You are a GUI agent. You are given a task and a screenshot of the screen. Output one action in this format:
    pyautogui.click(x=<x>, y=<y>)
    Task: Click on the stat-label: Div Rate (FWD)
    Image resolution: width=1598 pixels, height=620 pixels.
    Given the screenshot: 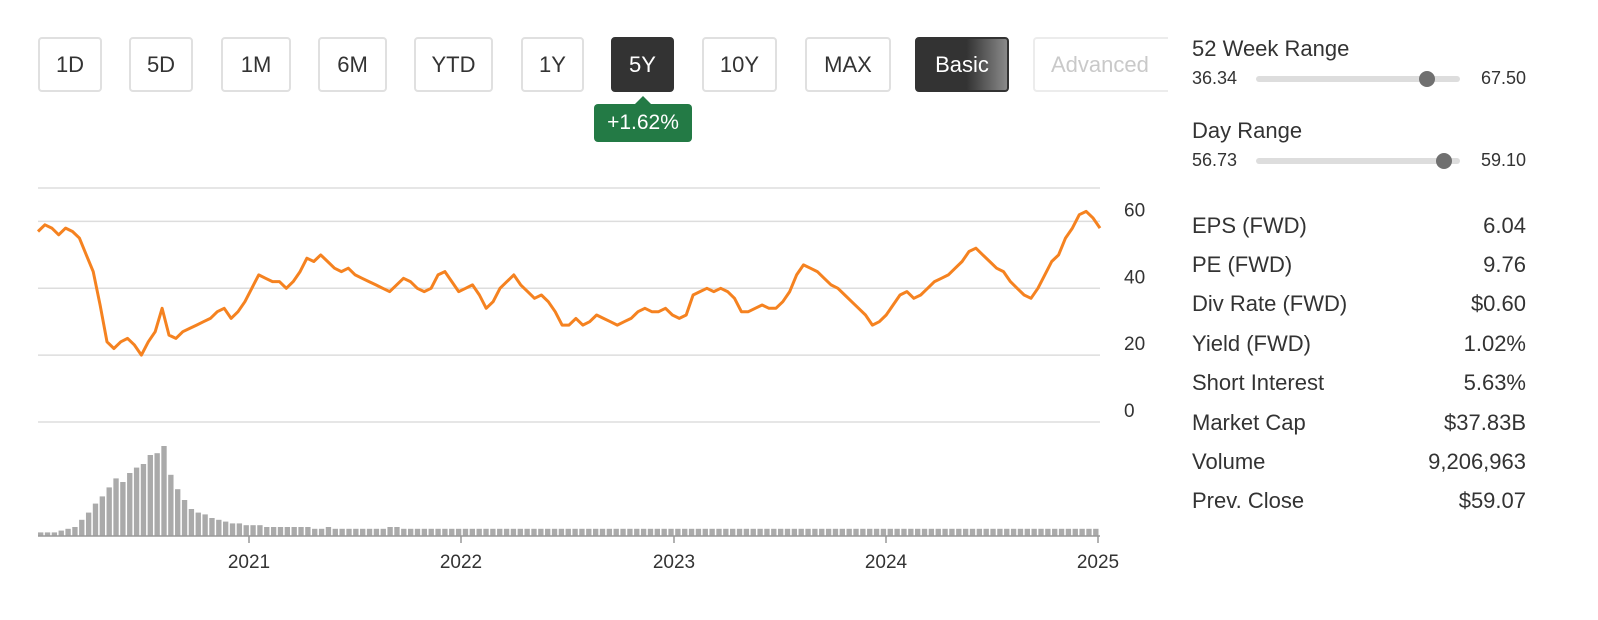 What is the action you would take?
    pyautogui.click(x=1270, y=304)
    